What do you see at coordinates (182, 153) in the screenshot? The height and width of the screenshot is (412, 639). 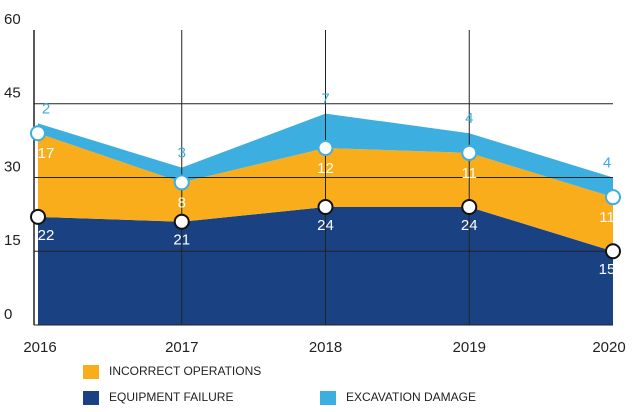 I see `data-label: 3` at bounding box center [182, 153].